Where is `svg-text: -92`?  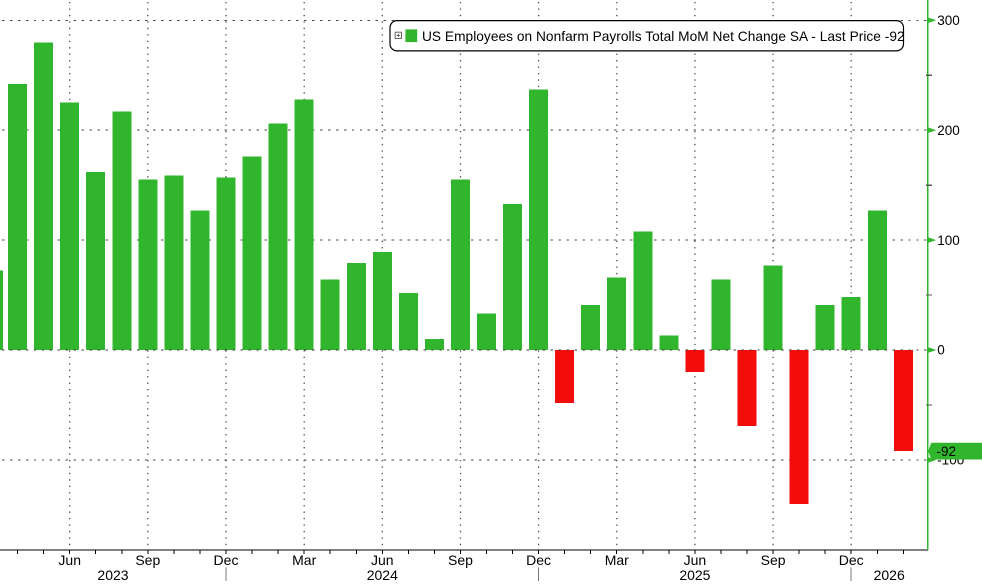 svg-text: -92 is located at coordinates (947, 451).